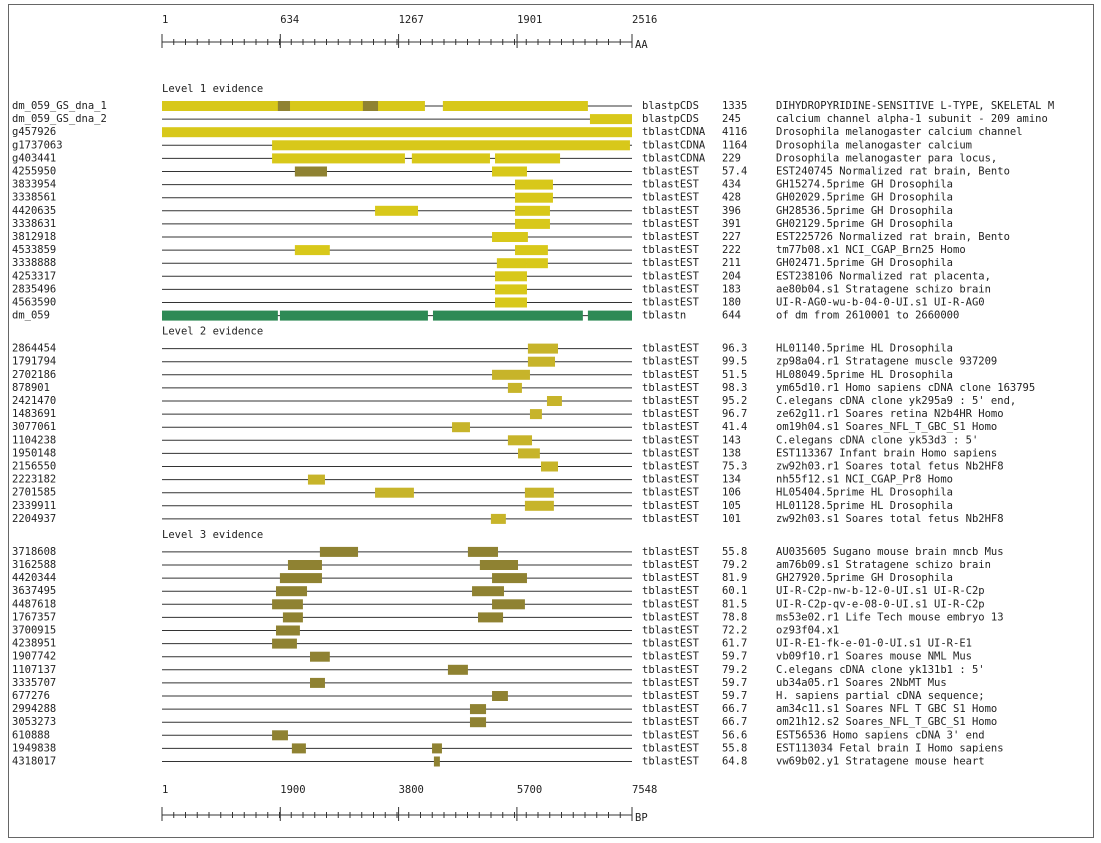 This screenshot has height=843, width=1101. I want to click on row-score: 60.1, so click(734, 591).